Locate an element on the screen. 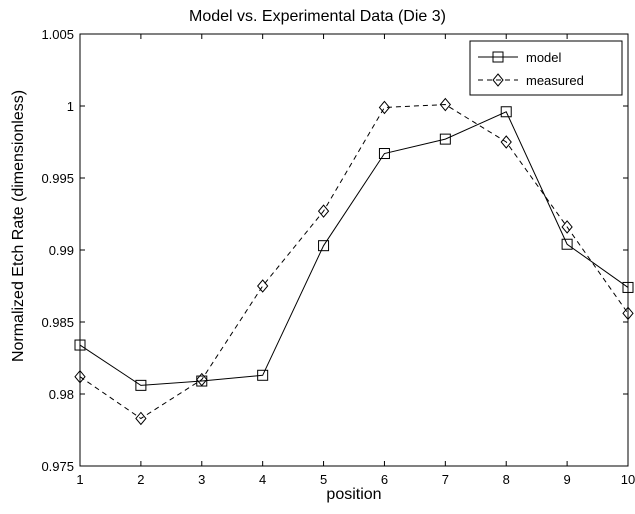 The image size is (635, 514). legend-label-model: model is located at coordinates (544, 57).